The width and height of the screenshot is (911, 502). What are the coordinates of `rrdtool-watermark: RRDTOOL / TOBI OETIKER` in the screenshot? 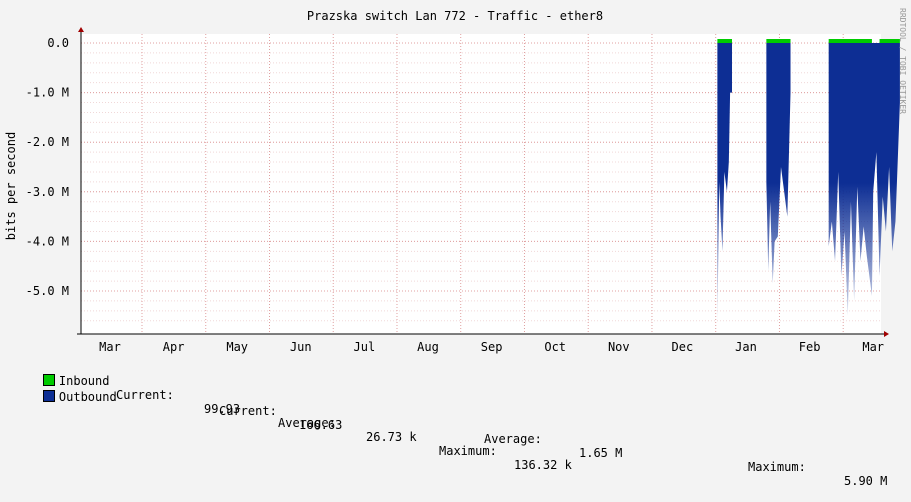 It's located at (902, 61).